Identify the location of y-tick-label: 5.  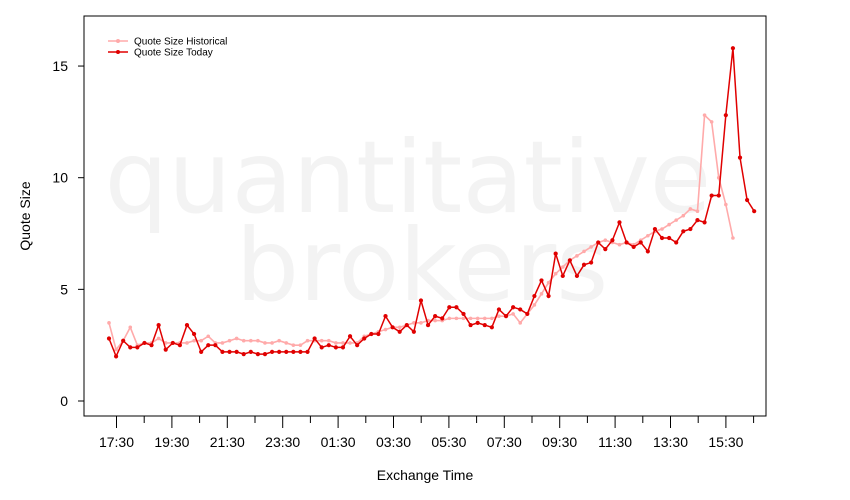
(64, 289).